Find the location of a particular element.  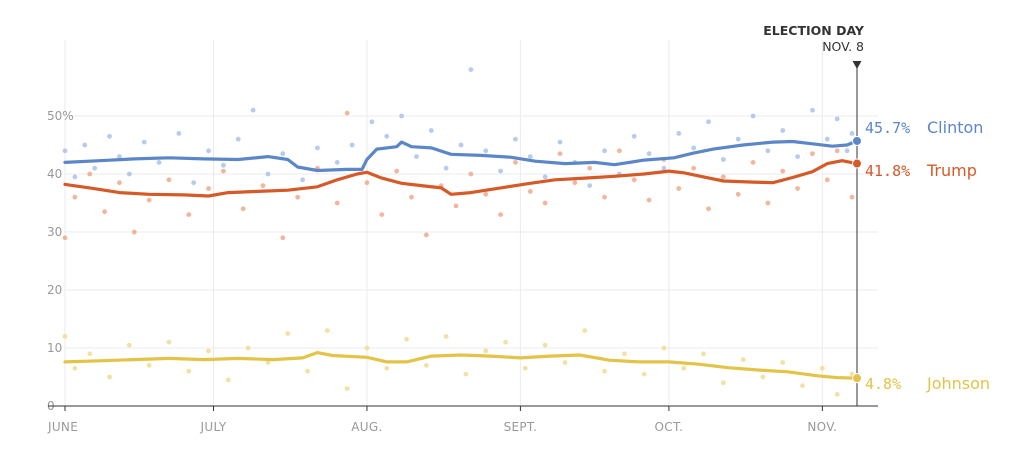

end-name-johnson: Johnson is located at coordinates (958, 383).